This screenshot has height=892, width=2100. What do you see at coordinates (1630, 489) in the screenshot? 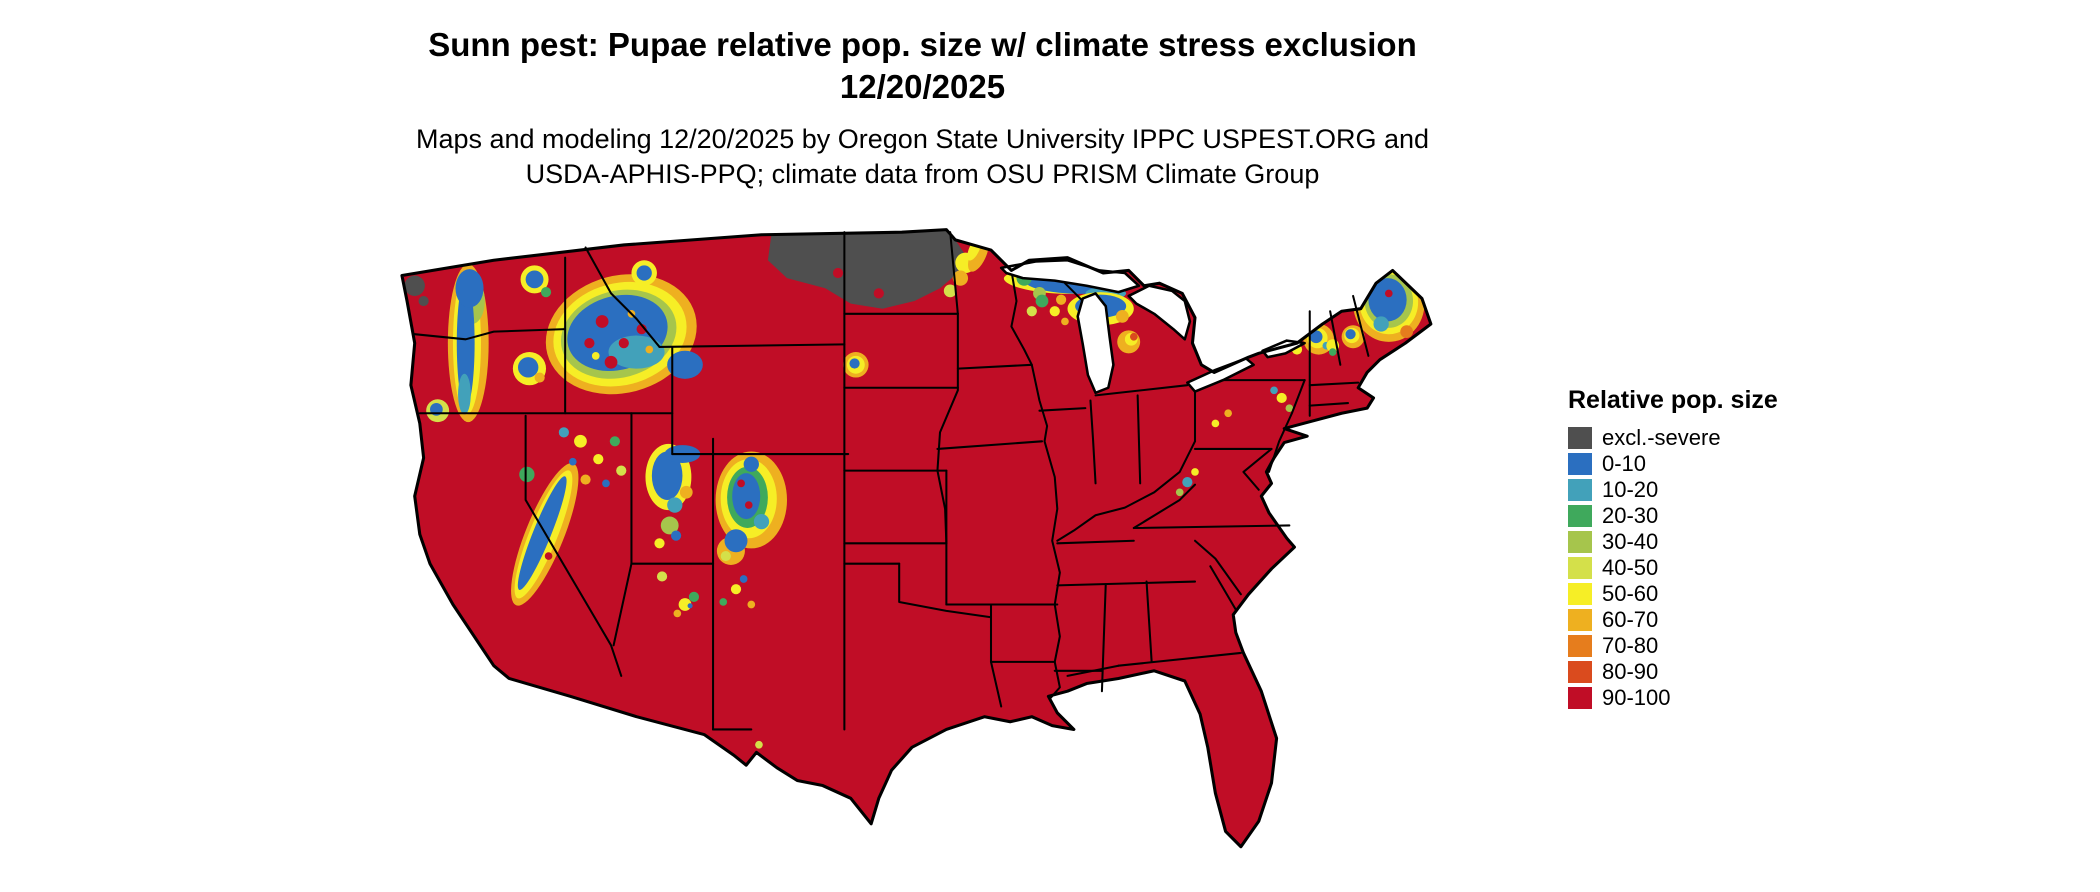
I see `legend-item-label: 10-20` at bounding box center [1630, 489].